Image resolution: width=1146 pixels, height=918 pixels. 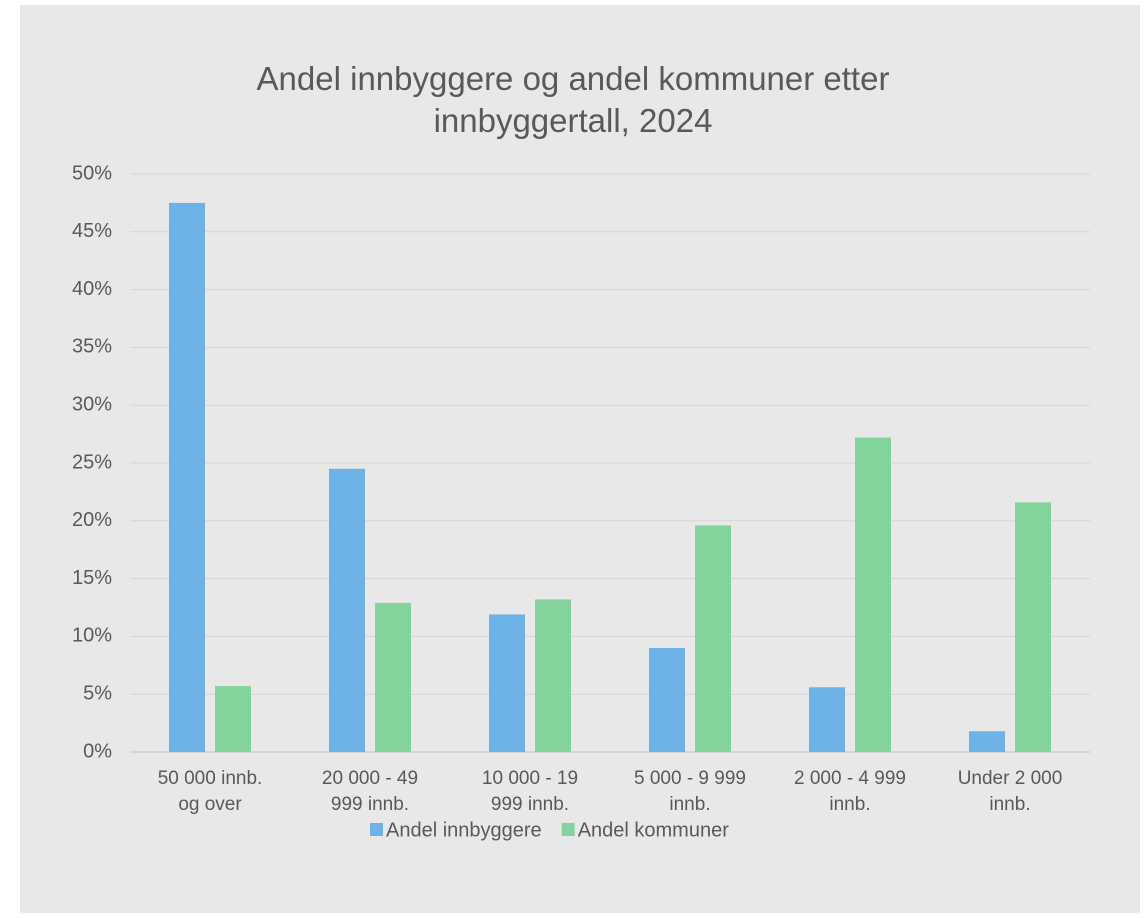 I want to click on x-tick-label: 20 000 - 49 999 innb., so click(x=370, y=791).